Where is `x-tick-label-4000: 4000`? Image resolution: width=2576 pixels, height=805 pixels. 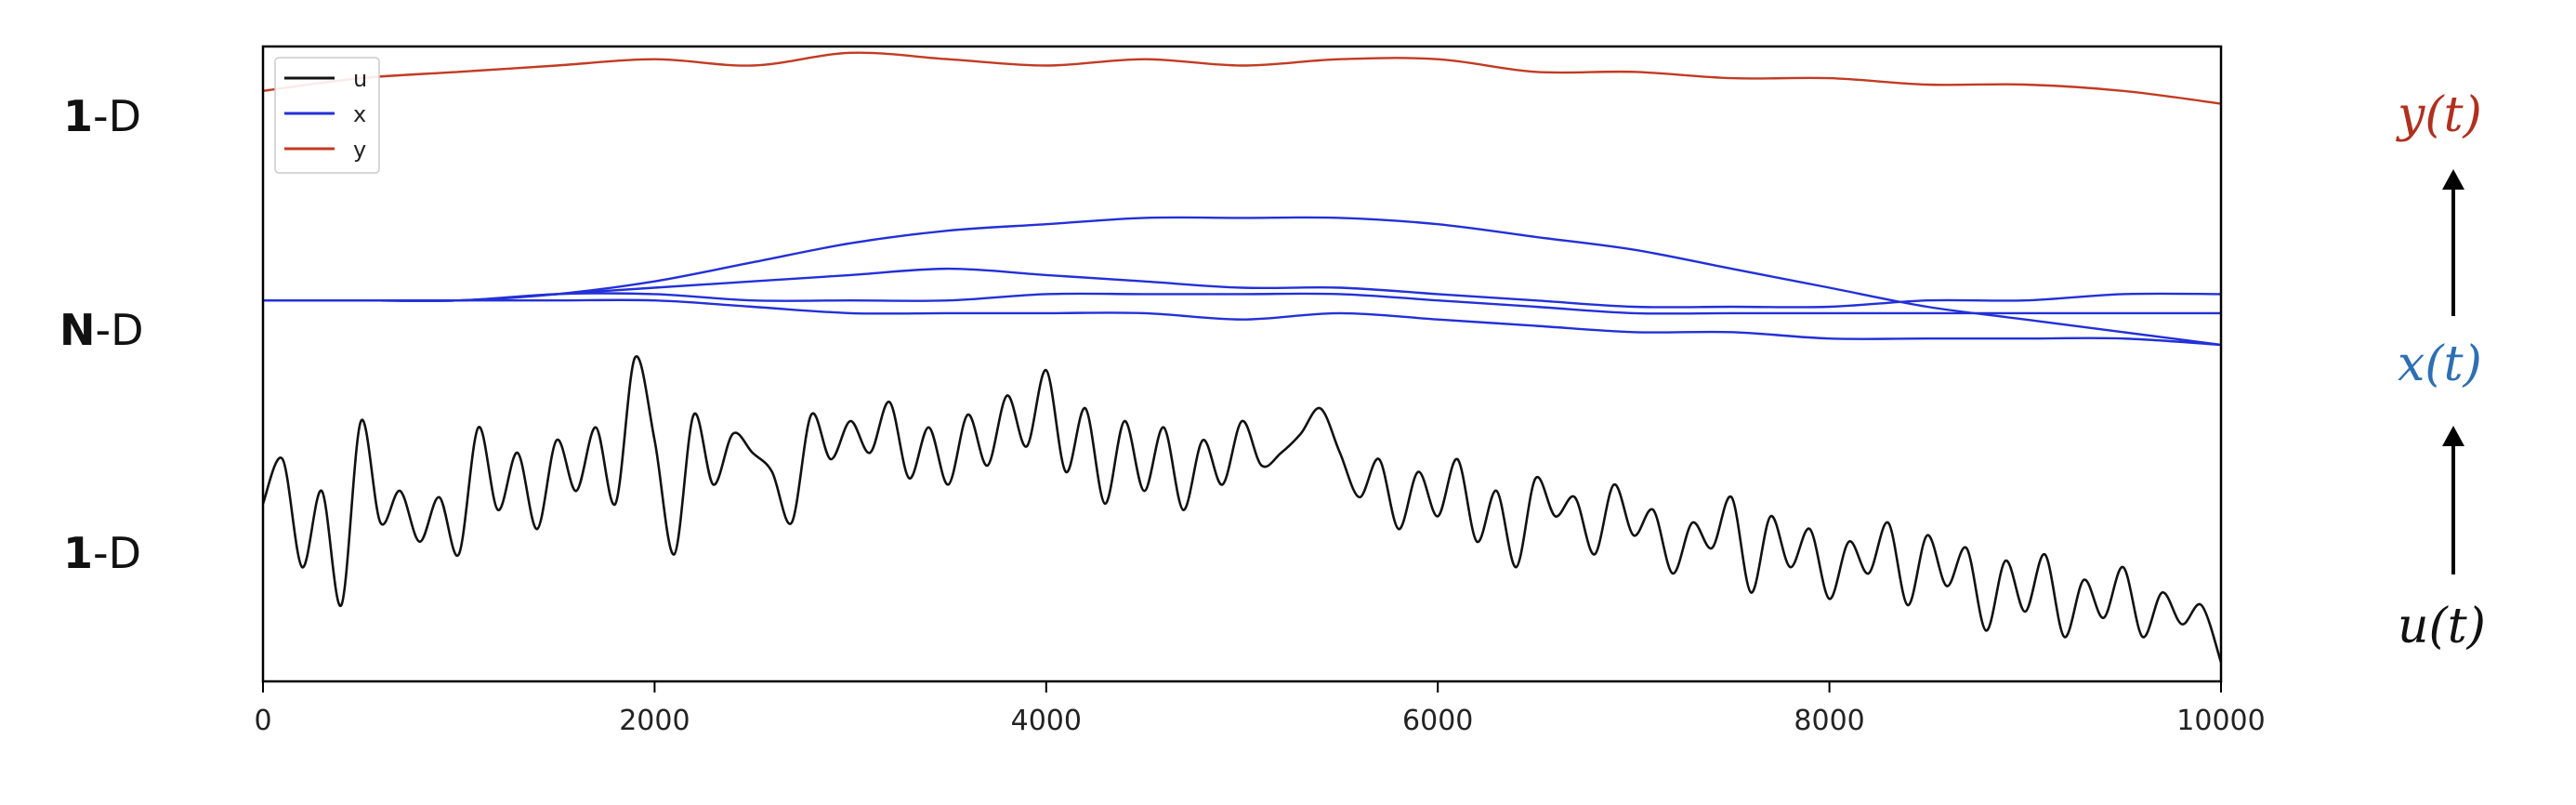
x-tick-label-4000: 4000 is located at coordinates (1046, 721).